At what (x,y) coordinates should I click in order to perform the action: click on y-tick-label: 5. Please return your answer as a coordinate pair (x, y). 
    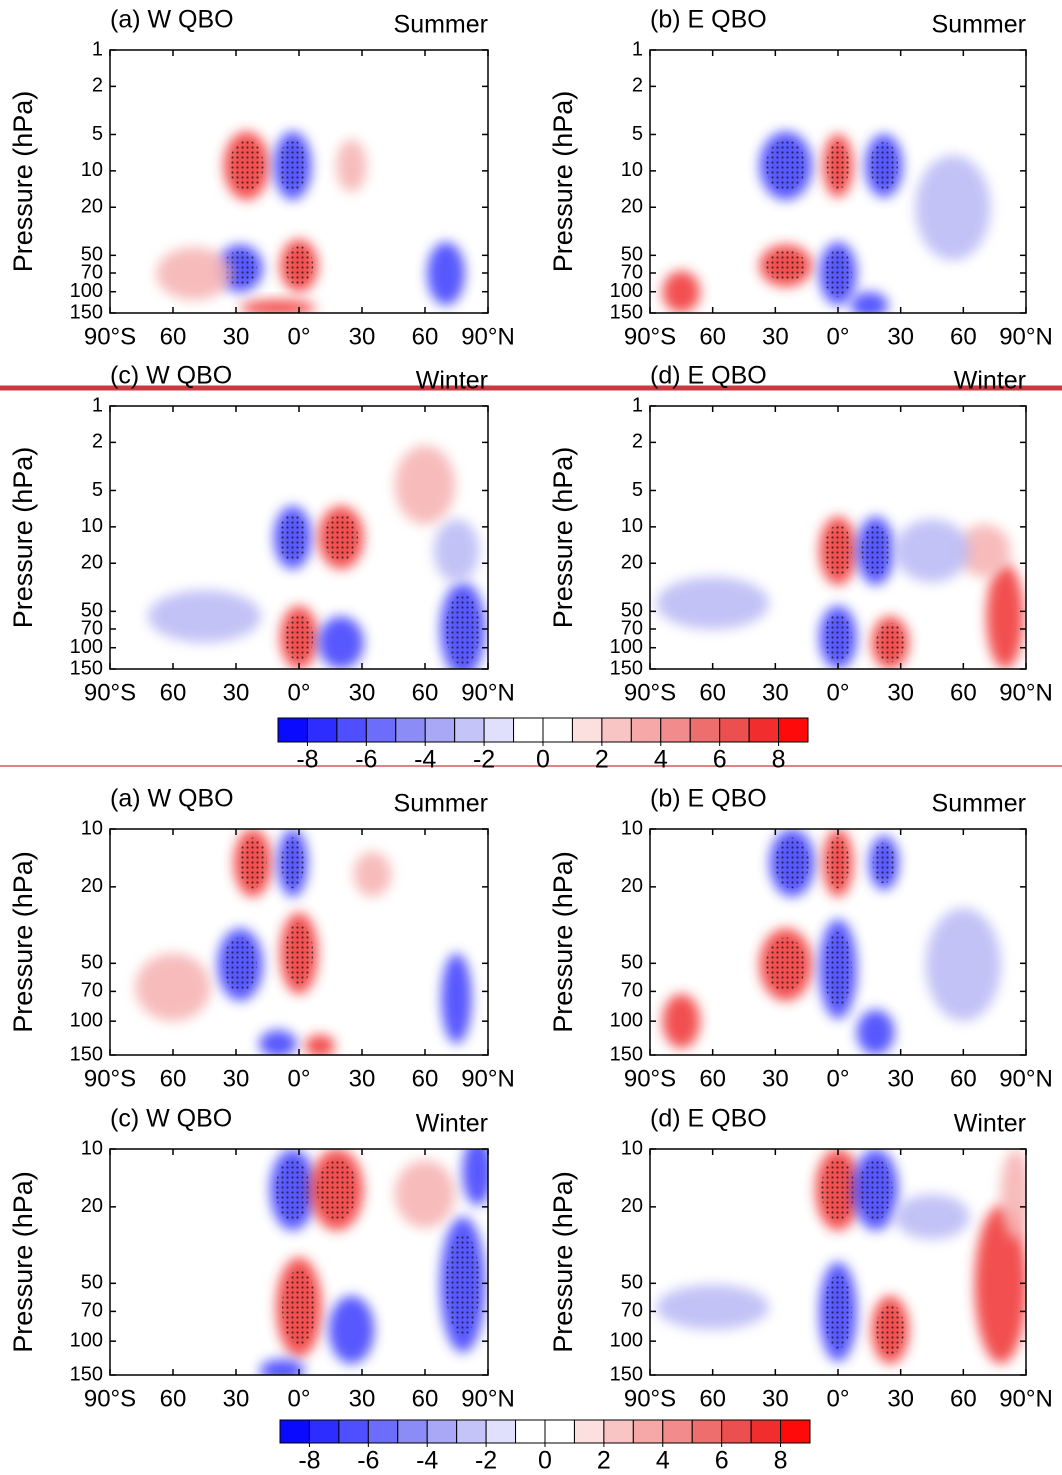
    Looking at the image, I should click on (637, 134).